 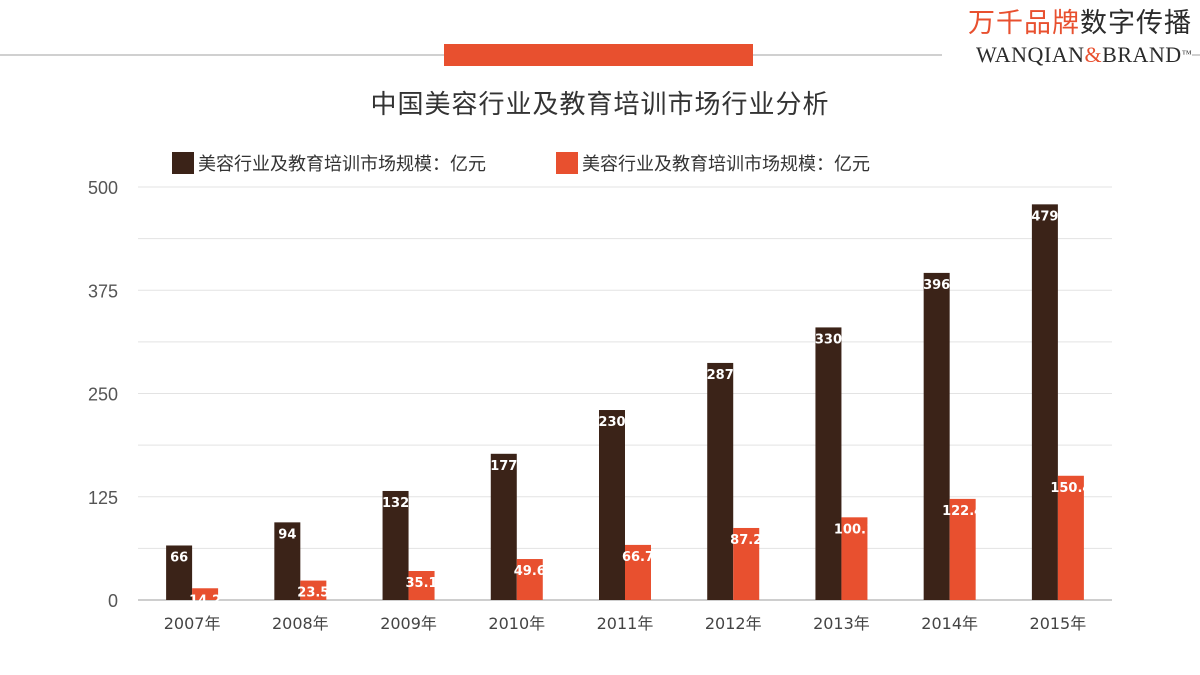 What do you see at coordinates (1058, 623) in the screenshot?
I see `x-tick-label: 2015年` at bounding box center [1058, 623].